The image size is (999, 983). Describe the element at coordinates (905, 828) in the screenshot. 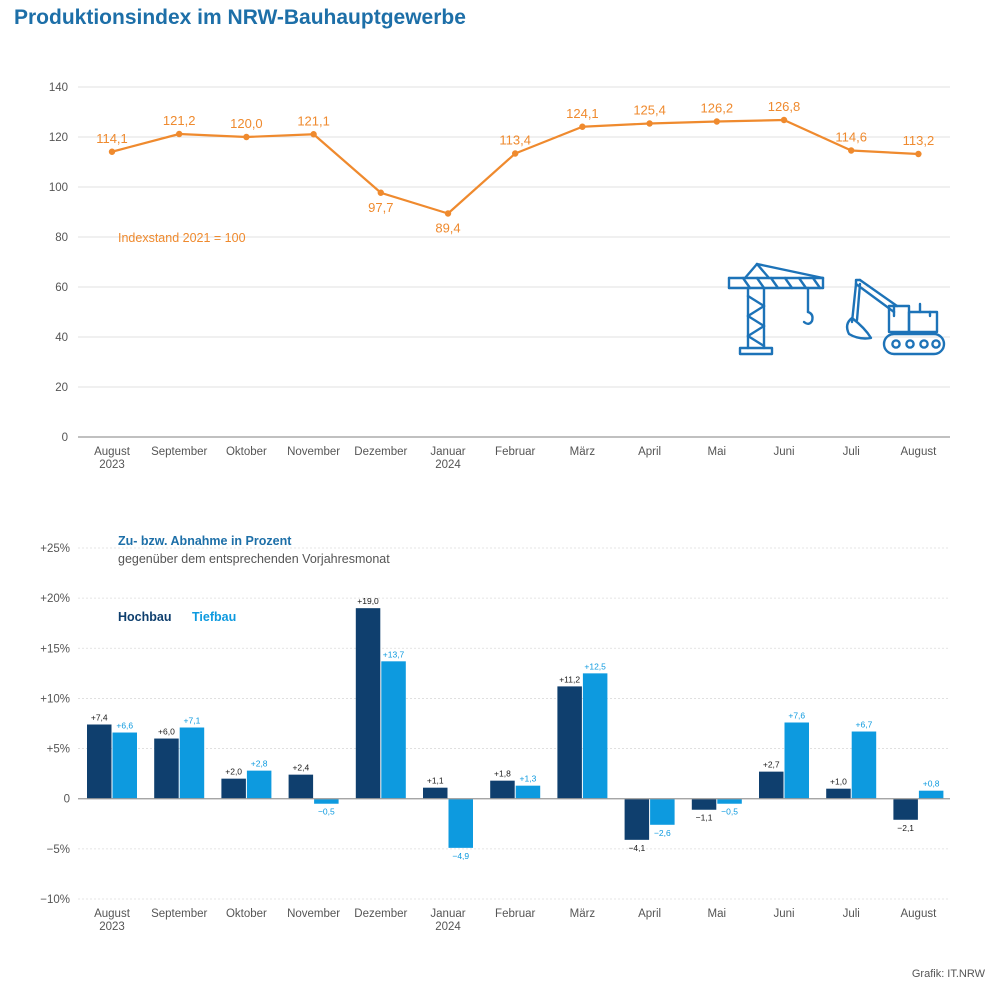

I see `hochbau-data-label: −2,1` at that location.